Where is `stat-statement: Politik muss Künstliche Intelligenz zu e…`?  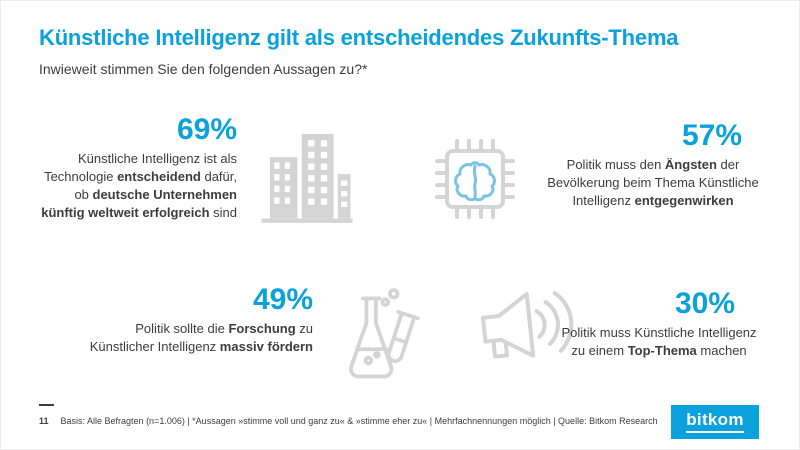 stat-statement: Politik muss Künstliche Intelligenz zu e… is located at coordinates (659, 342).